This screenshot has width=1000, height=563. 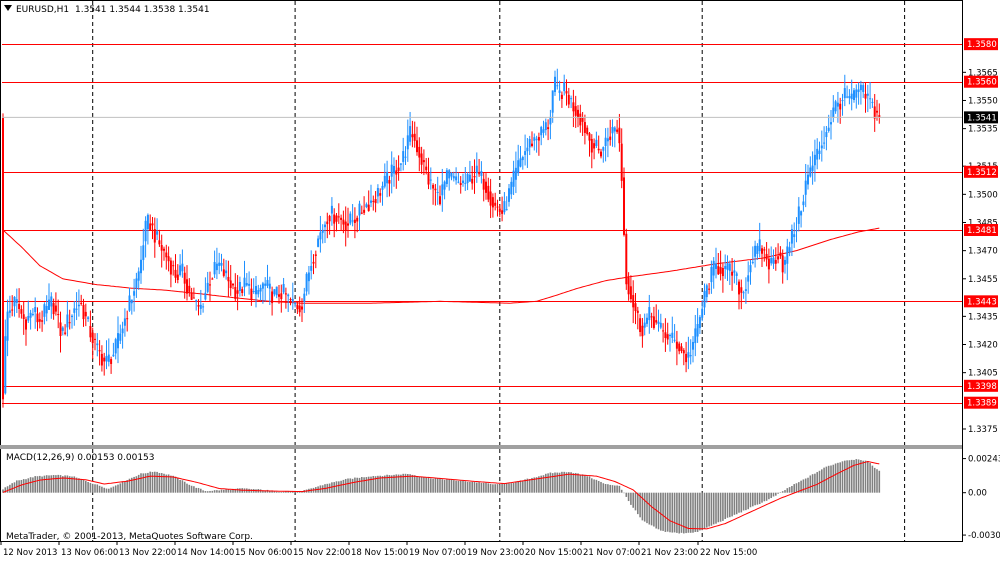 I want to click on time-tick-label: 21 Nov 07:00, so click(x=611, y=553).